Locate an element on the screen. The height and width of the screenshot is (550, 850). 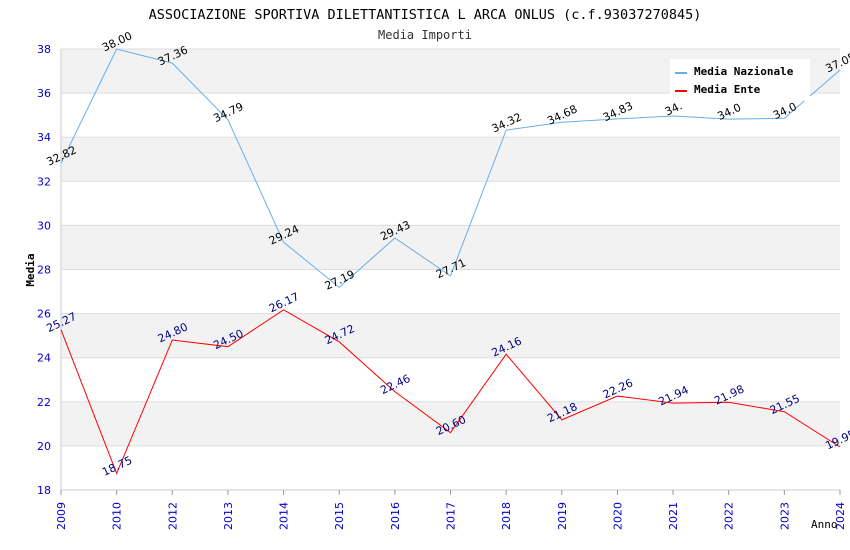
x-tick-label: 2009 is located at coordinates (61, 516).